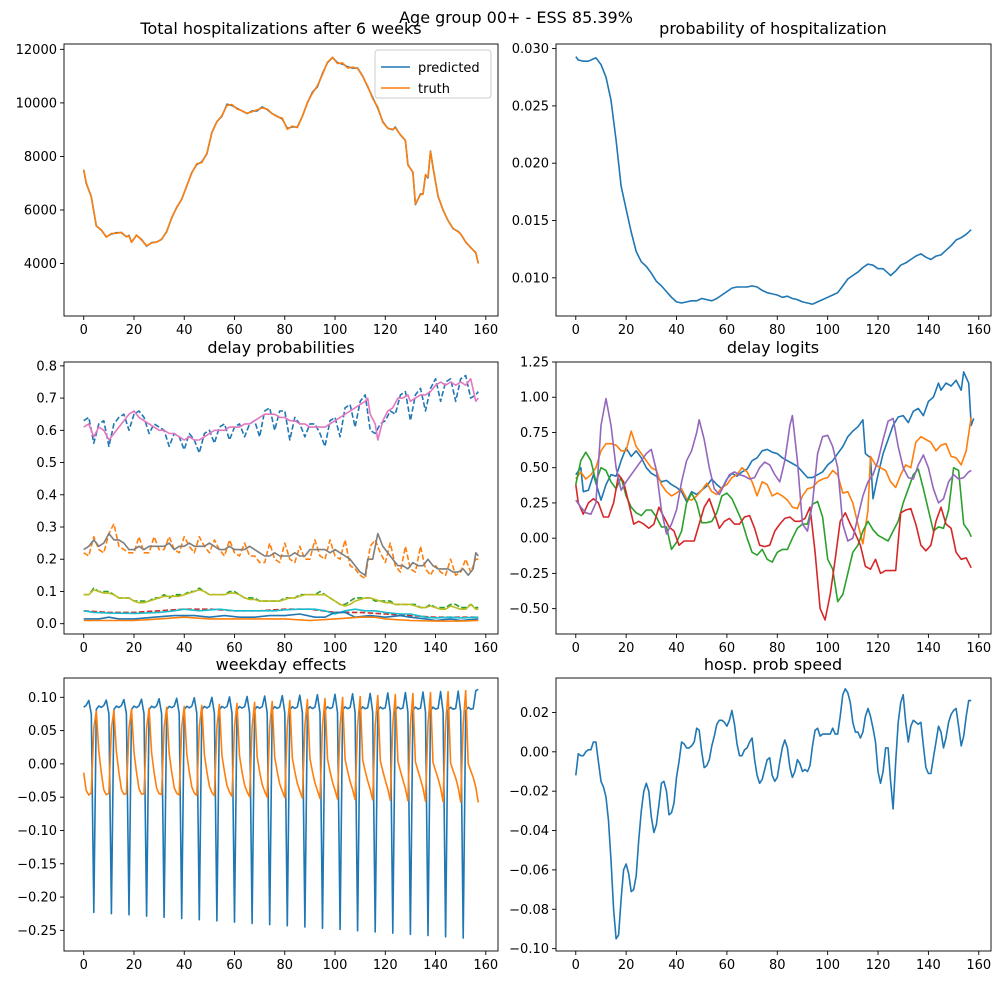  What do you see at coordinates (534, 713) in the screenshot?
I see `y-tick-label: 0.02` at bounding box center [534, 713].